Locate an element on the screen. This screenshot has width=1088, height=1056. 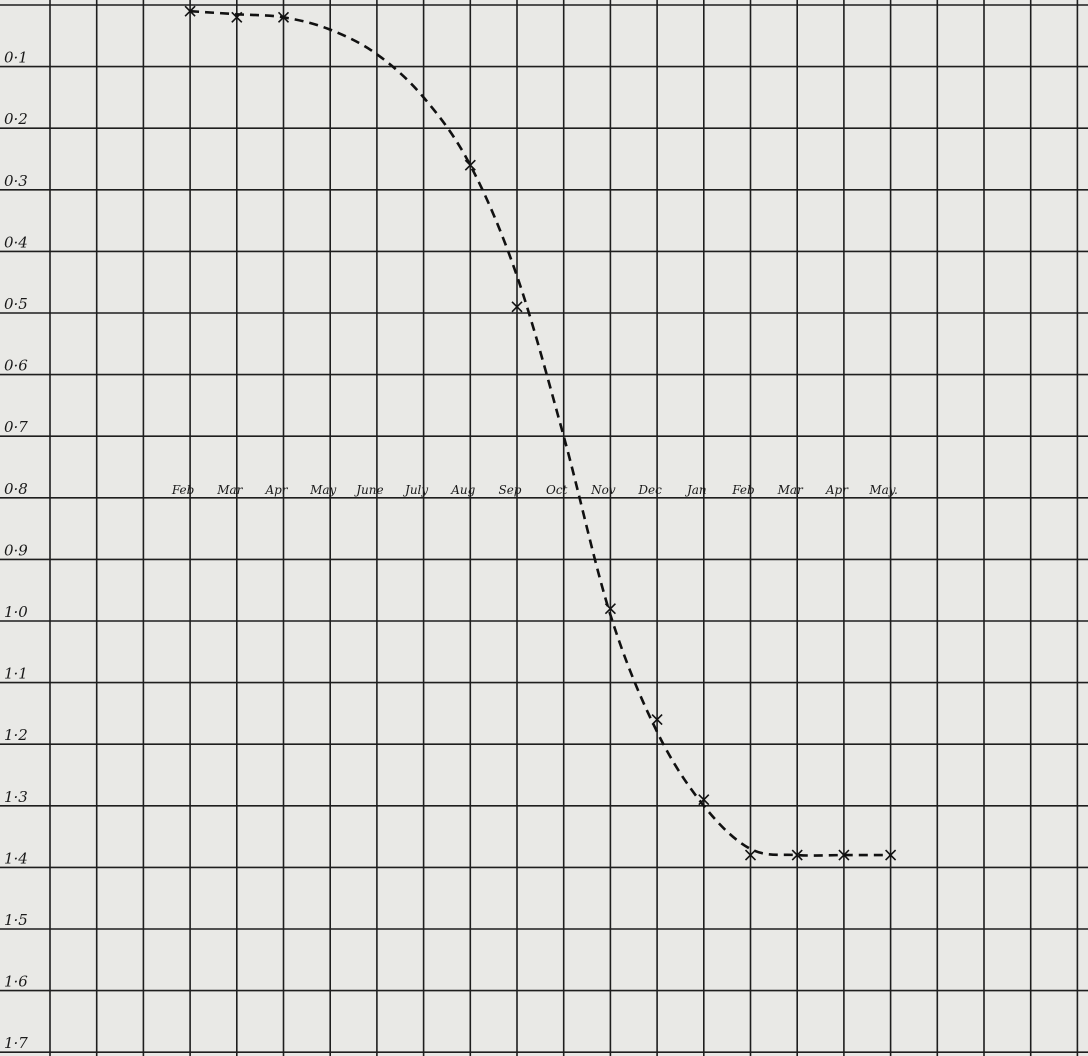
x-tick-label: June is located at coordinates (368, 490).